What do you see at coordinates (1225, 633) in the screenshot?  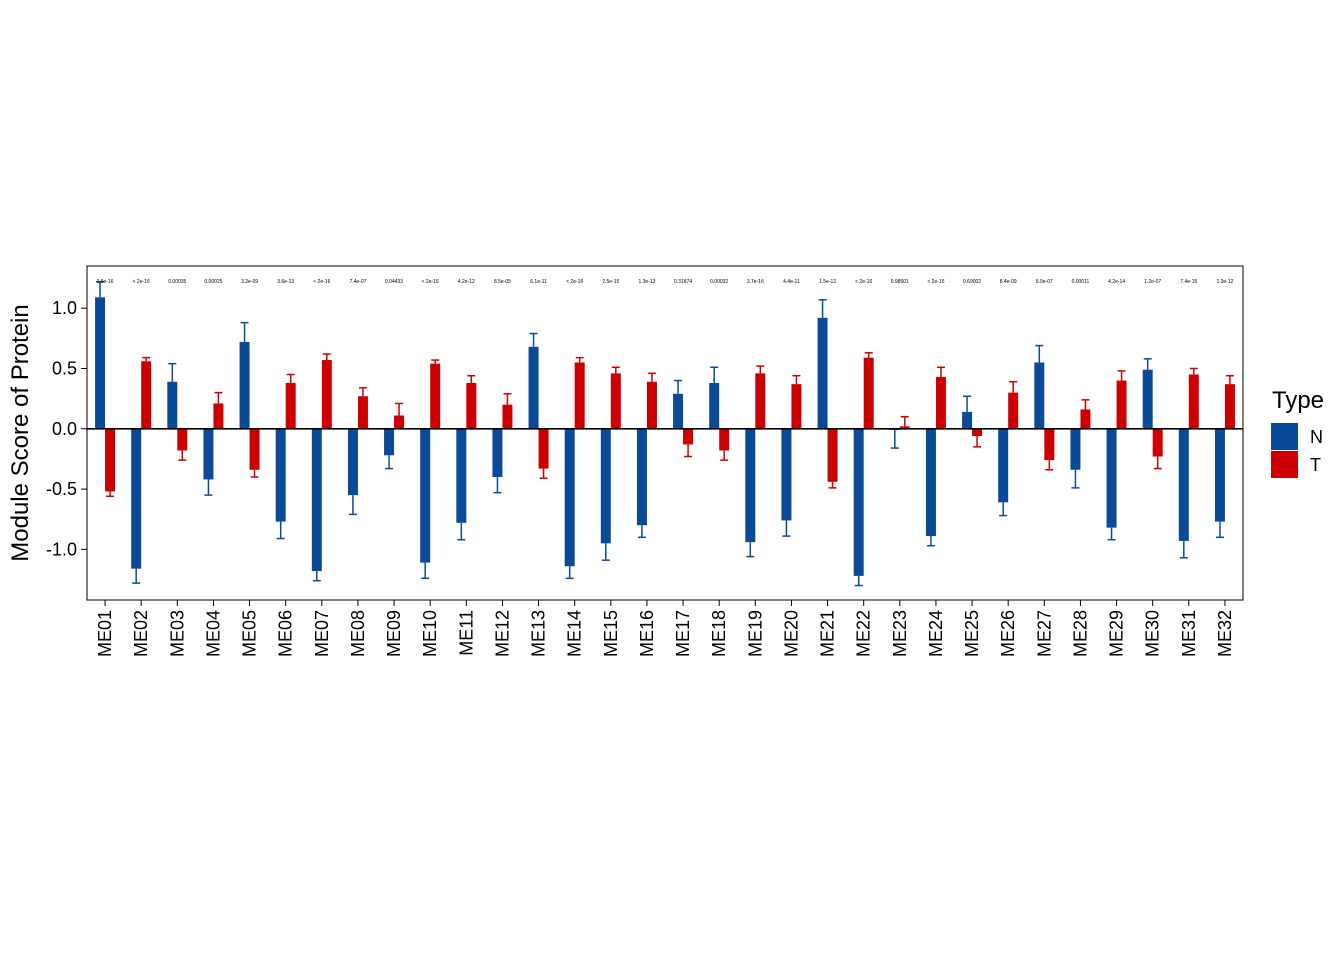 I see `x-tick-label-ME32: ME32` at bounding box center [1225, 633].